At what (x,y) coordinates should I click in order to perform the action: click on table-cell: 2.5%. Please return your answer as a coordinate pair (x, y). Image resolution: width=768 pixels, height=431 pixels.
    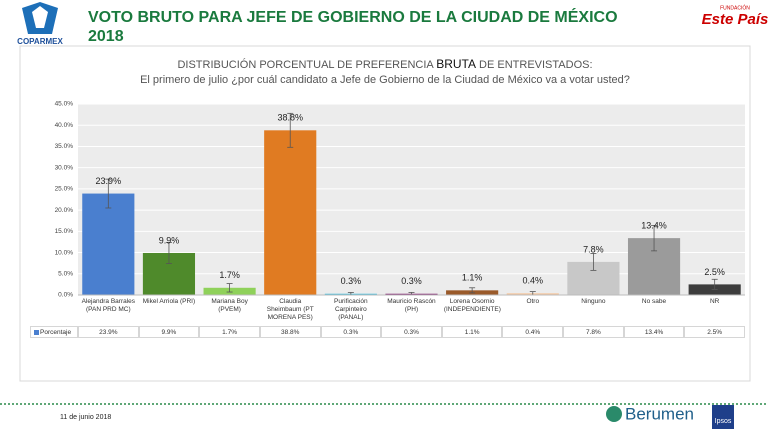
    Looking at the image, I should click on (714, 332).